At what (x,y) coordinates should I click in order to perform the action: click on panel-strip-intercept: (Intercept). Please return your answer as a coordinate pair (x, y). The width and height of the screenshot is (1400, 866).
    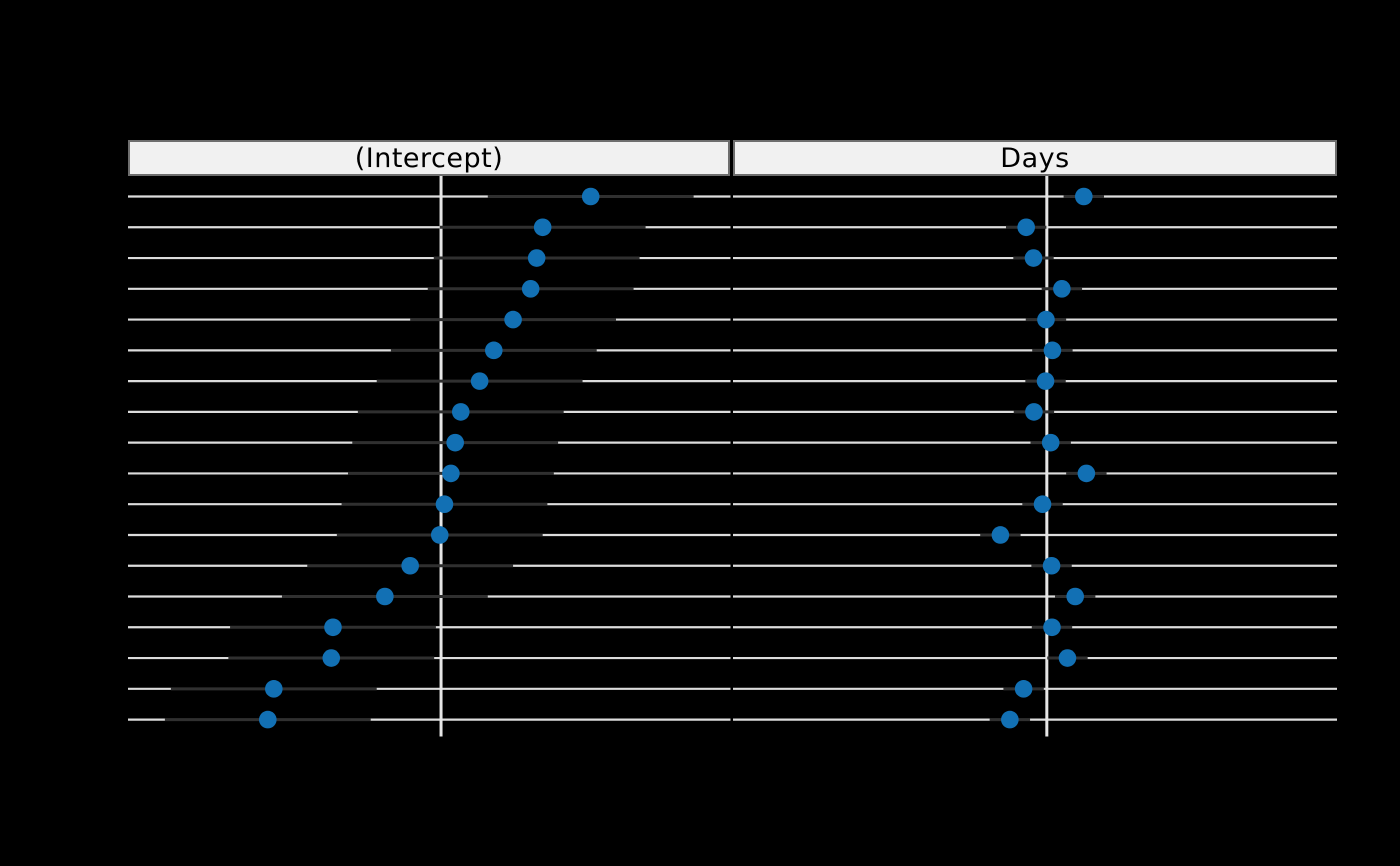
    Looking at the image, I should click on (429, 158).